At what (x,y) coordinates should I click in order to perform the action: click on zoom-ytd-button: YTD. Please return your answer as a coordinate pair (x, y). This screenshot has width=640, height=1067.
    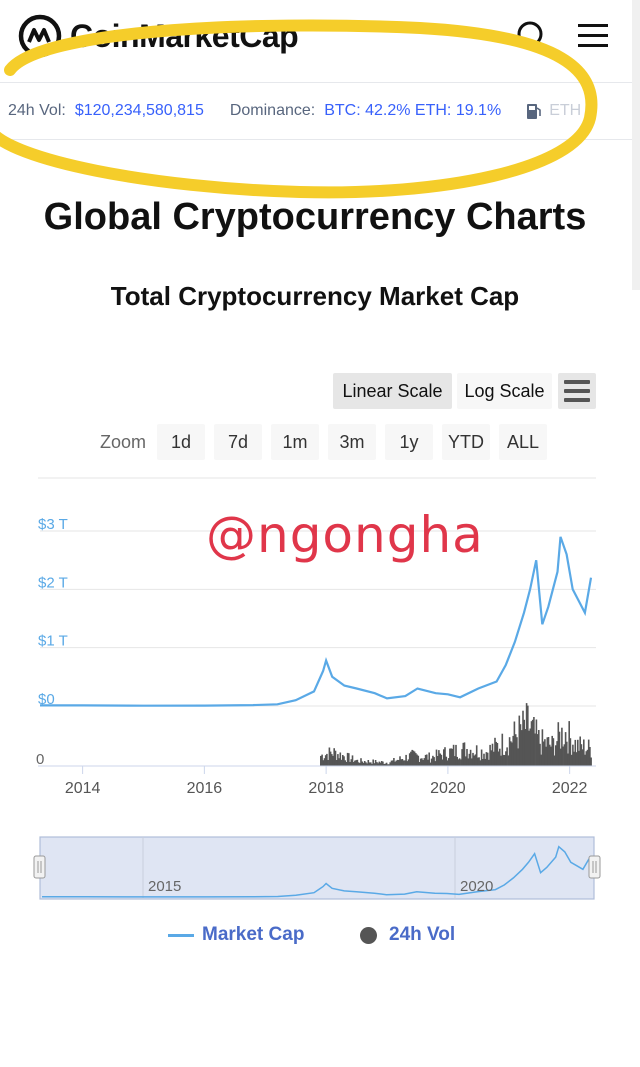
    Looking at the image, I should click on (466, 442).